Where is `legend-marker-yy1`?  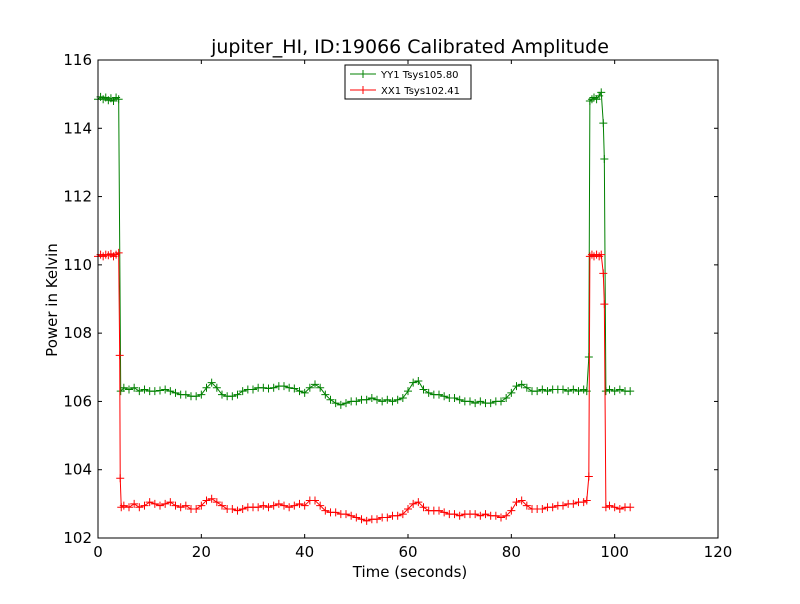
legend-marker-yy1 is located at coordinates (363, 74).